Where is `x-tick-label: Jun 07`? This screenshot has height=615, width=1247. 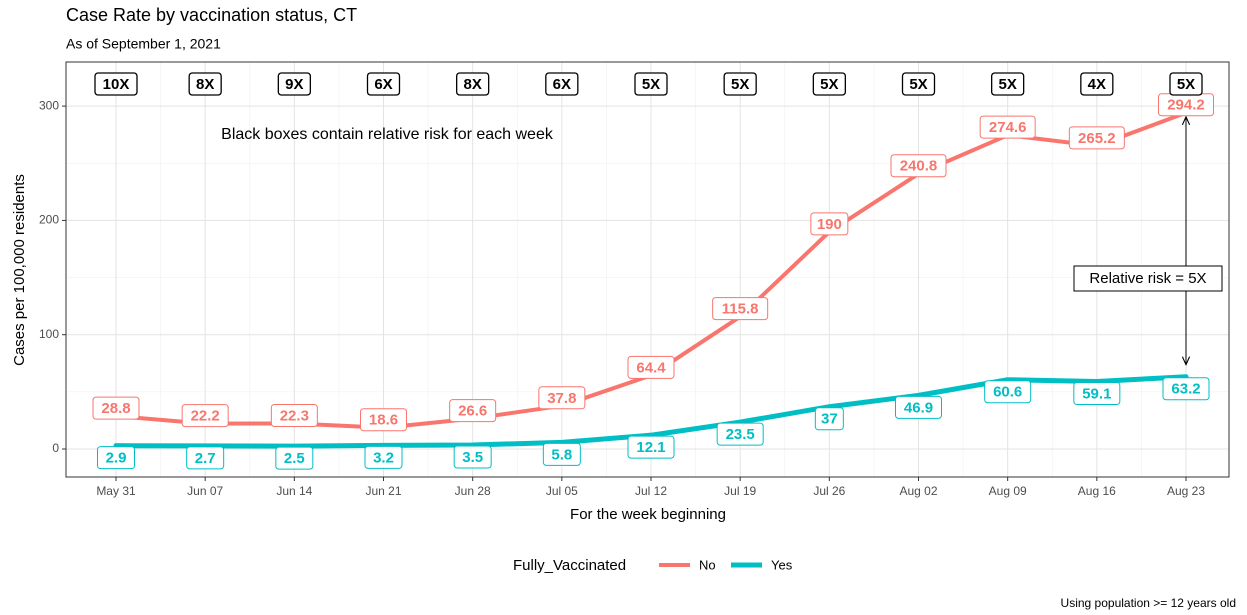
x-tick-label: Jun 07 is located at coordinates (205, 491).